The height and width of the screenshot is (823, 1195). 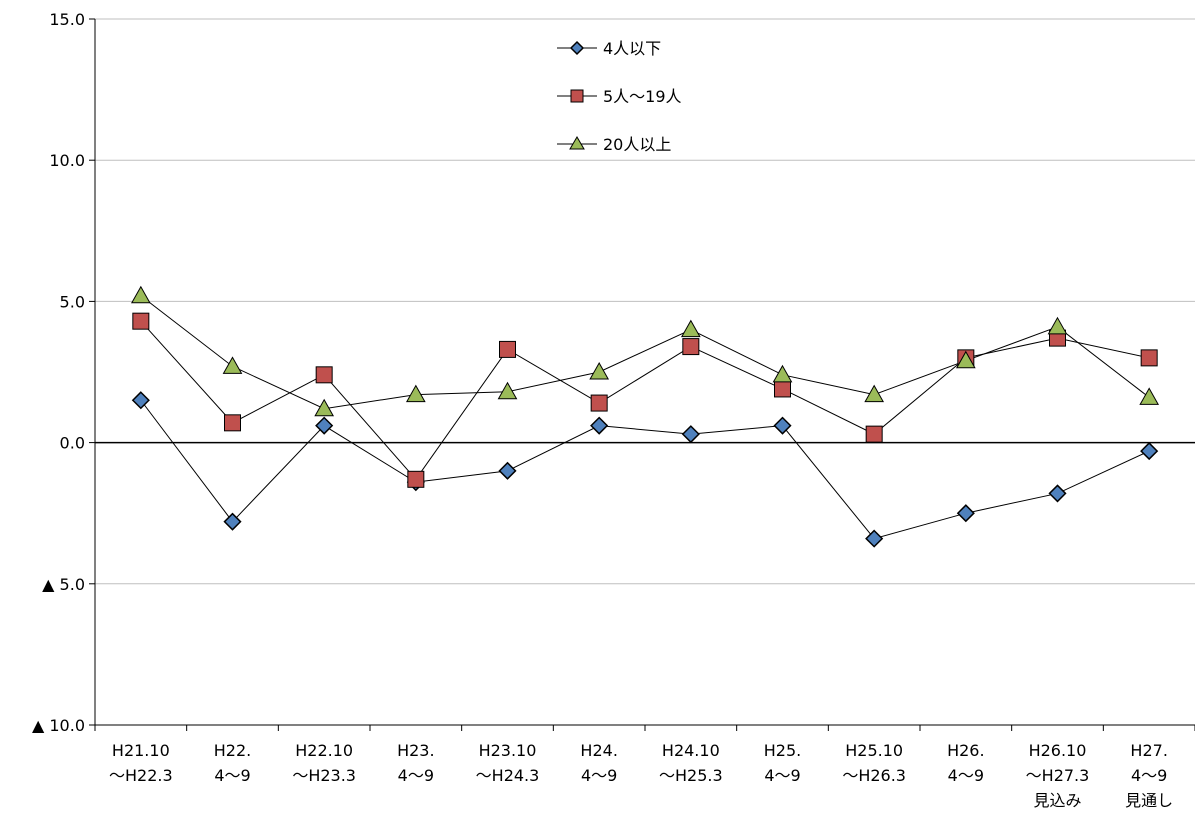 I want to click on x-tick-label: ～H26.3, so click(x=874, y=775).